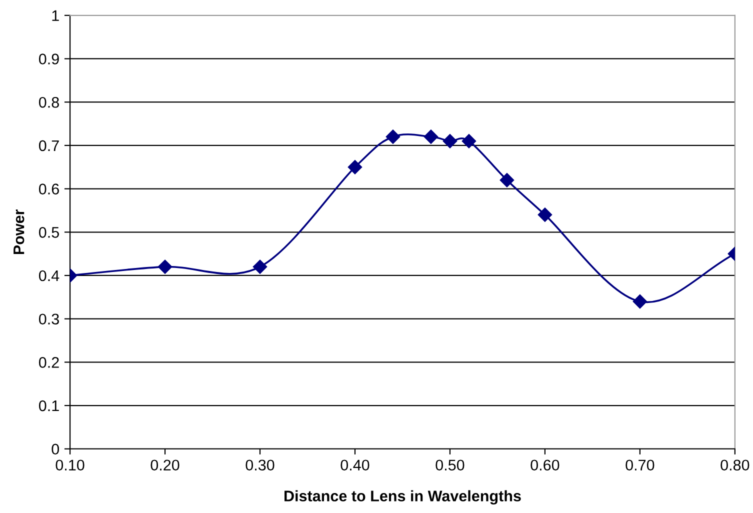 The width and height of the screenshot is (753, 513). What do you see at coordinates (19, 231) in the screenshot?
I see `y-axis-title: Power` at bounding box center [19, 231].